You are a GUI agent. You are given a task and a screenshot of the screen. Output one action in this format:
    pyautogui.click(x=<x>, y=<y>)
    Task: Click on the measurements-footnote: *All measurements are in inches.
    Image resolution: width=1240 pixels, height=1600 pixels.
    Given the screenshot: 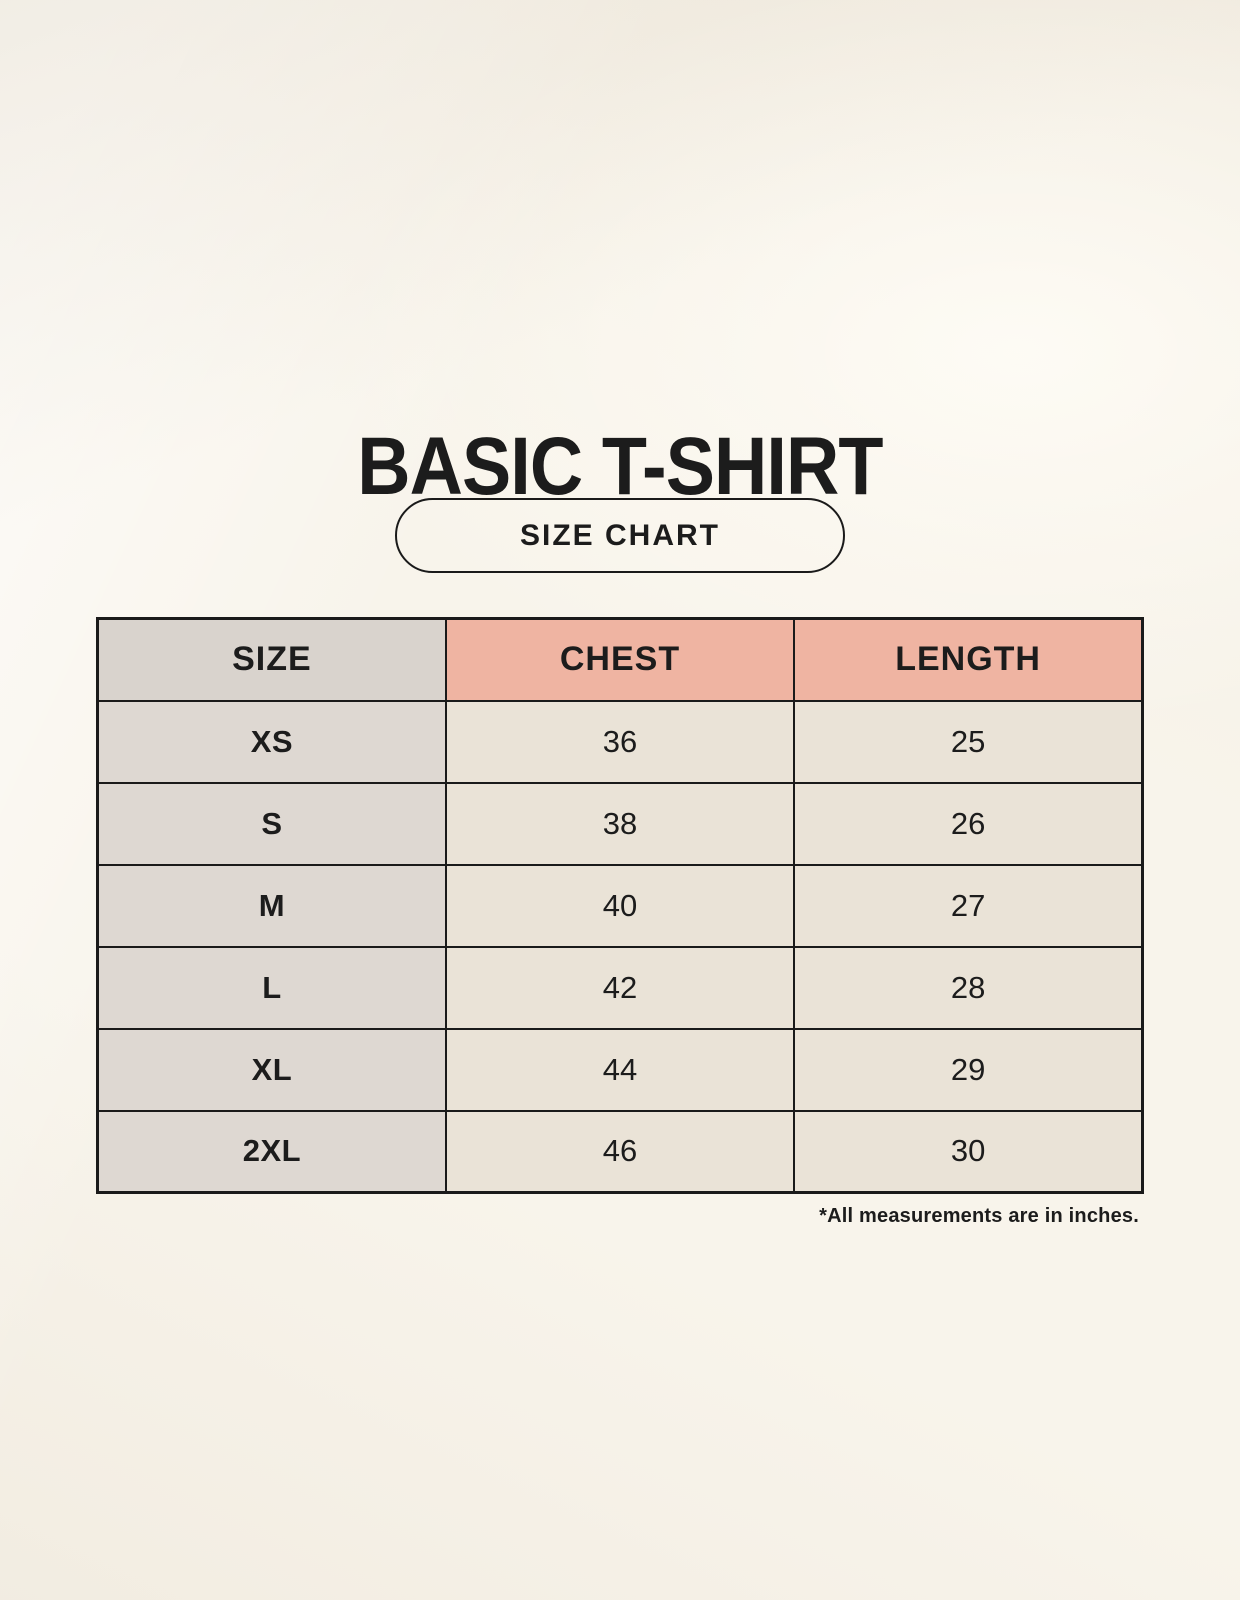 What is the action you would take?
    pyautogui.click(x=979, y=1216)
    